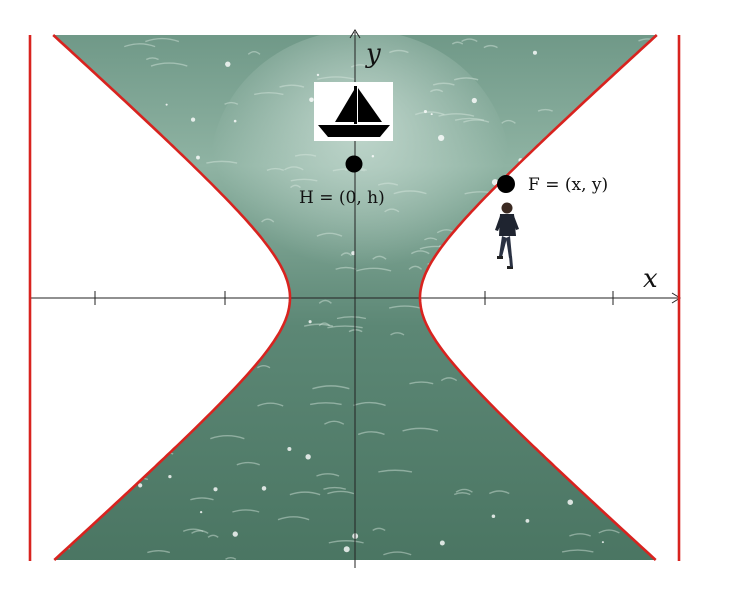 The image size is (745, 594). Describe the element at coordinates (650, 279) in the screenshot. I see `x-axis-label: x` at that location.